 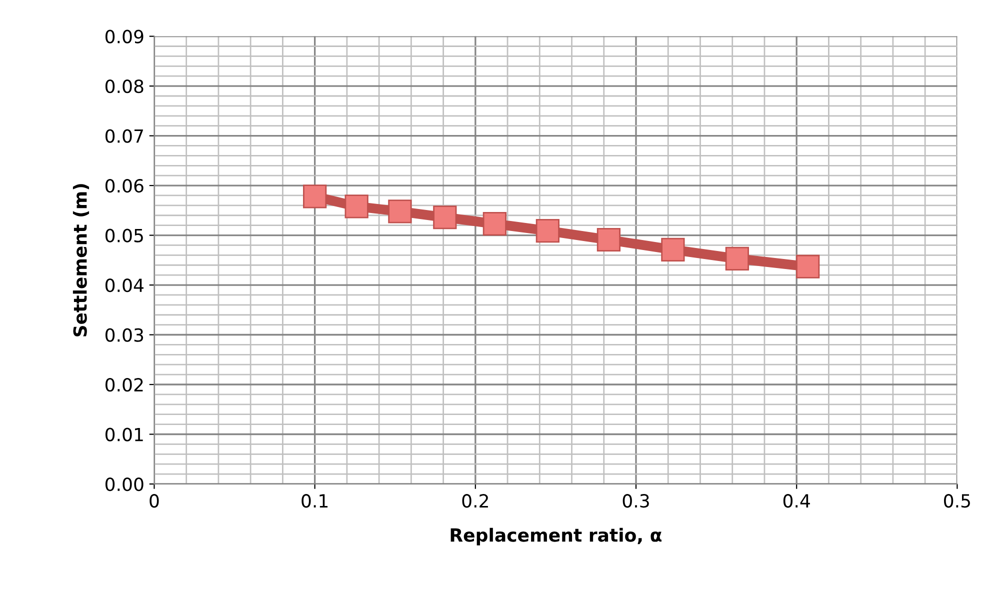 What do you see at coordinates (124, 484) in the screenshot?
I see `y-tick-label: 0.00` at bounding box center [124, 484].